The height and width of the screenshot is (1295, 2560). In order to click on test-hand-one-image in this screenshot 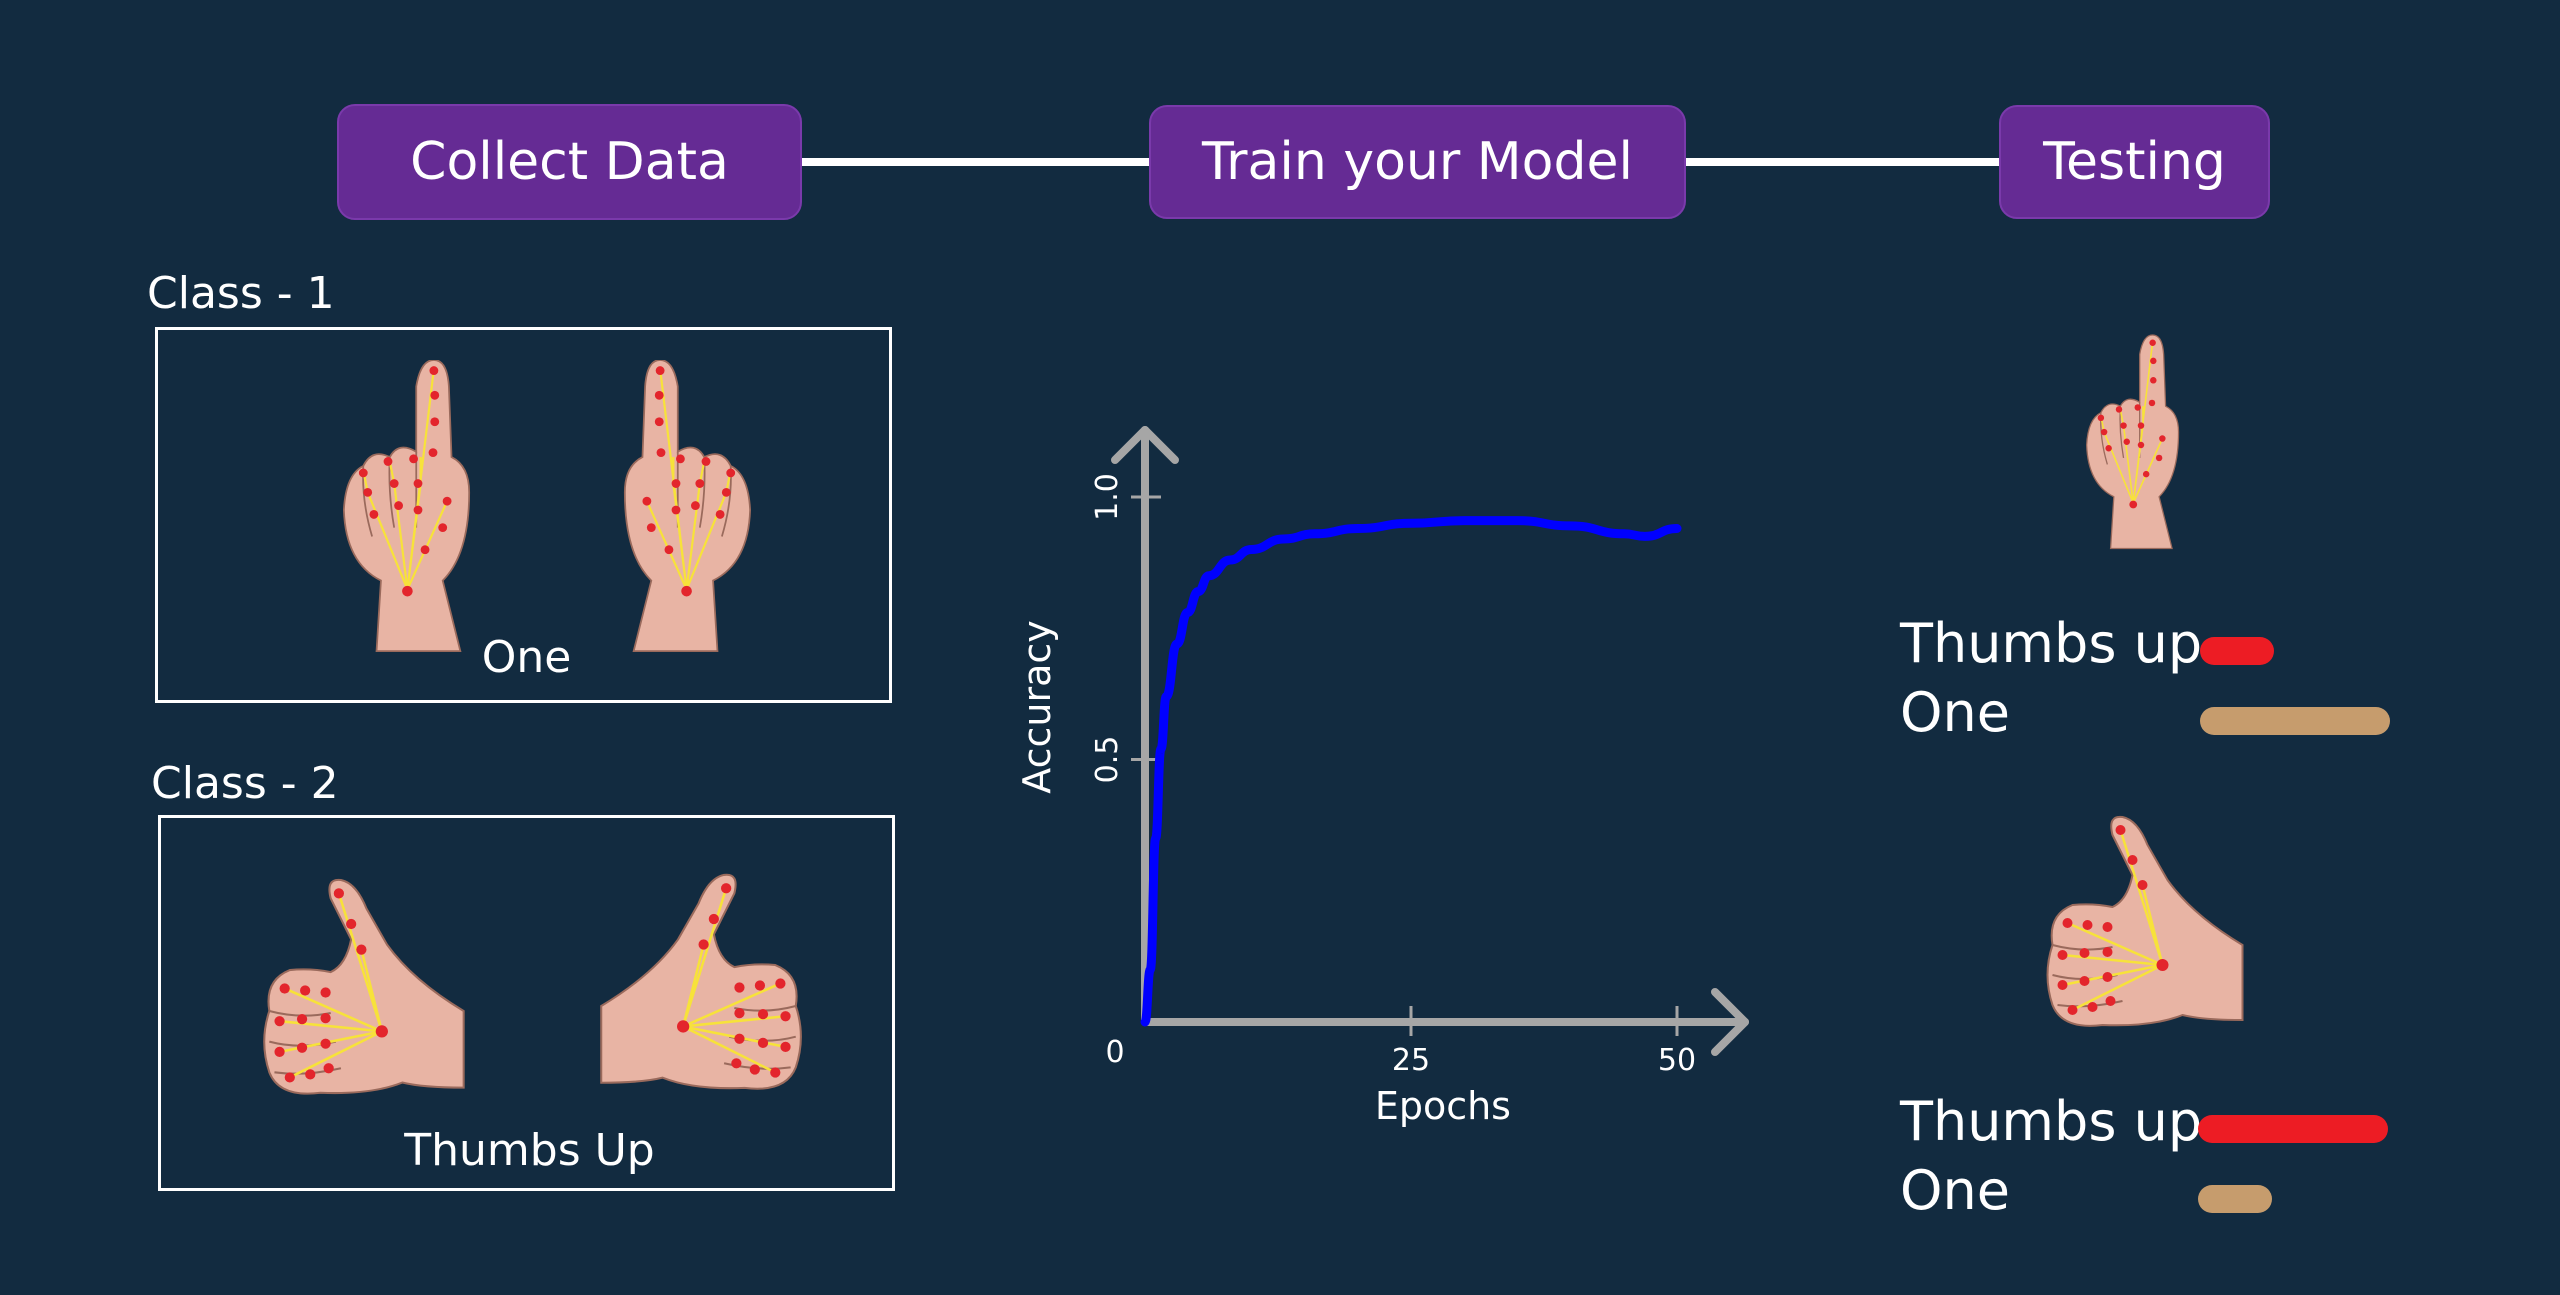, I will do `click(2132, 442)`.